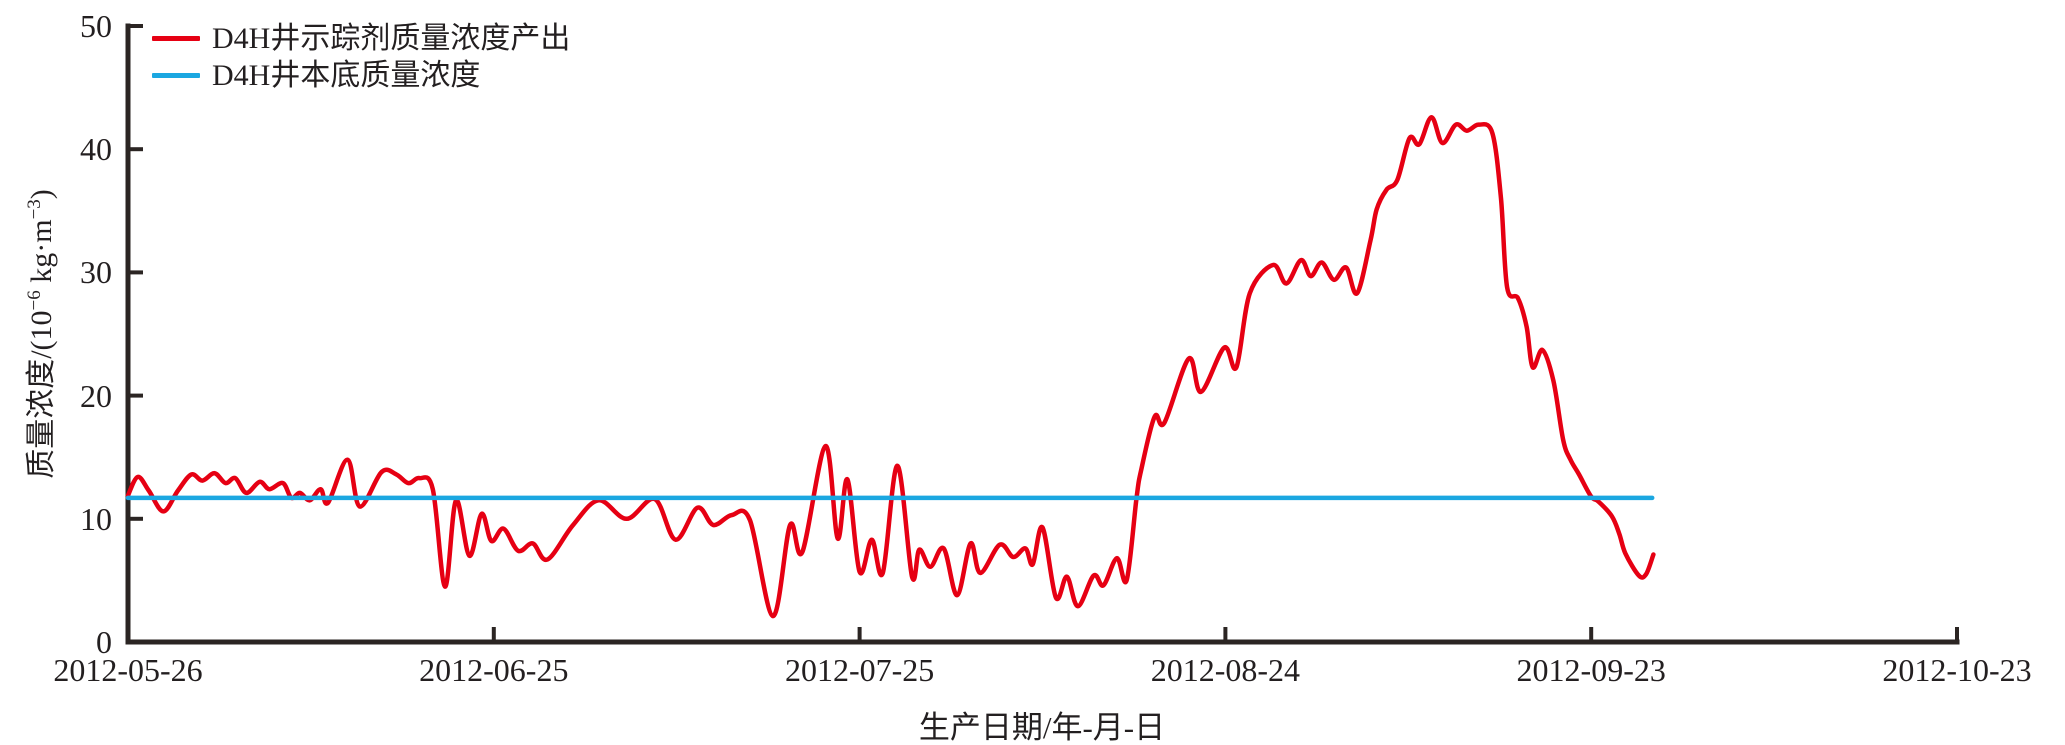  I want to click on legend-item-tracer: D4H井示踪剂质量浓度产出, so click(361, 38).